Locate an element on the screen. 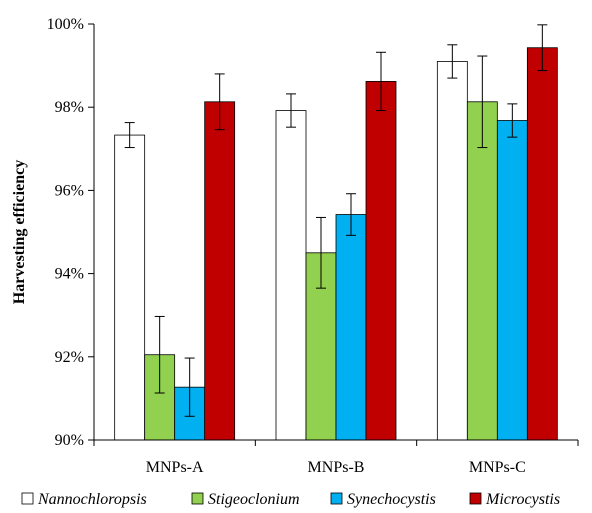 The width and height of the screenshot is (592, 513). legend-label: Nannochloropsis is located at coordinates (92, 499).